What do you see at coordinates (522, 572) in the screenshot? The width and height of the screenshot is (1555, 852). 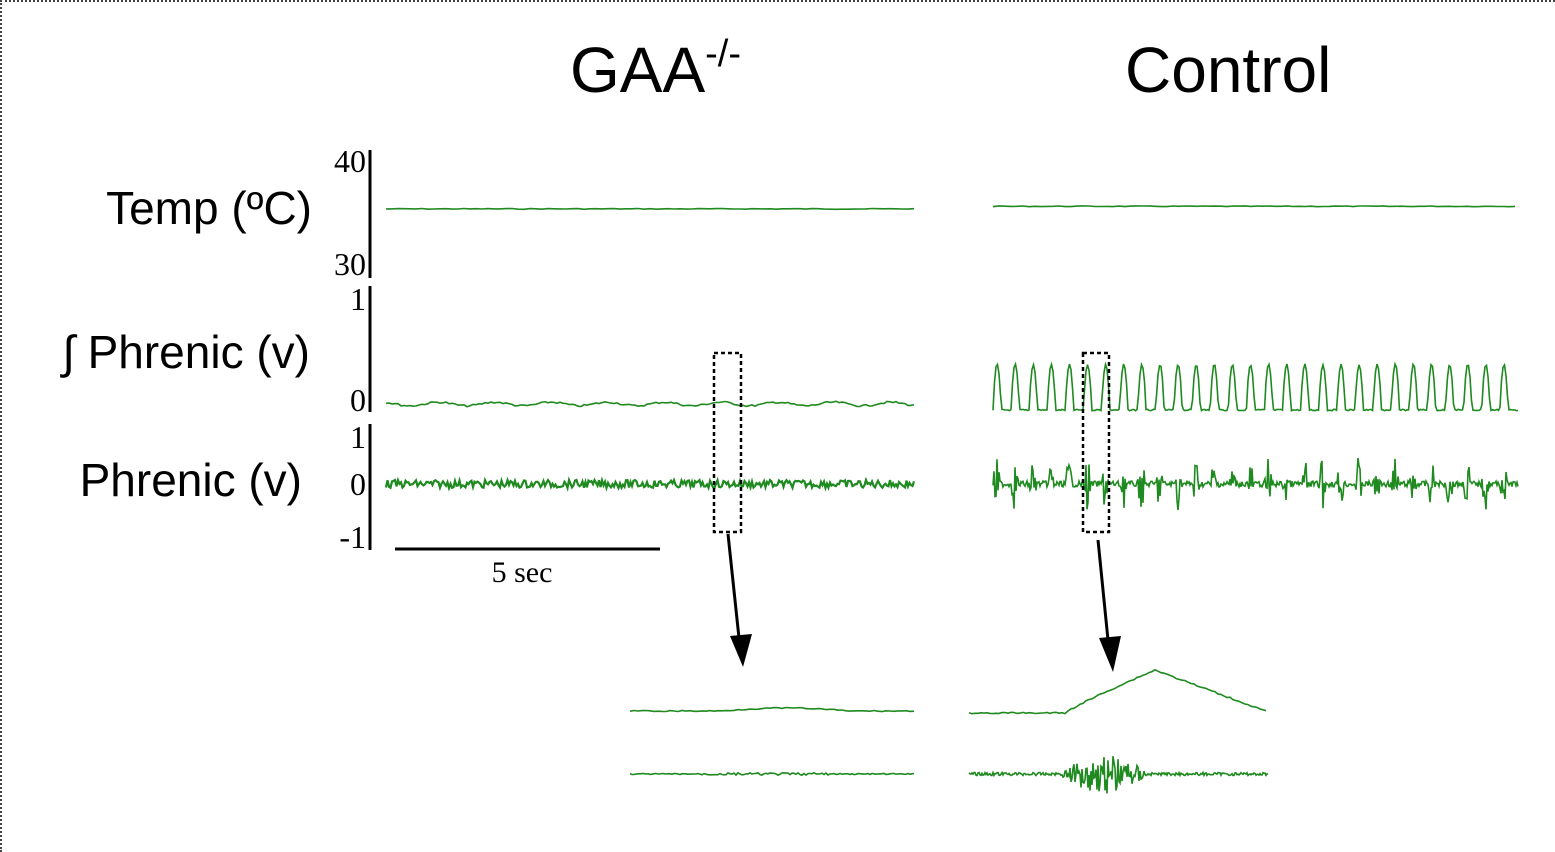 I see `time-scale-label: 5 sec` at bounding box center [522, 572].